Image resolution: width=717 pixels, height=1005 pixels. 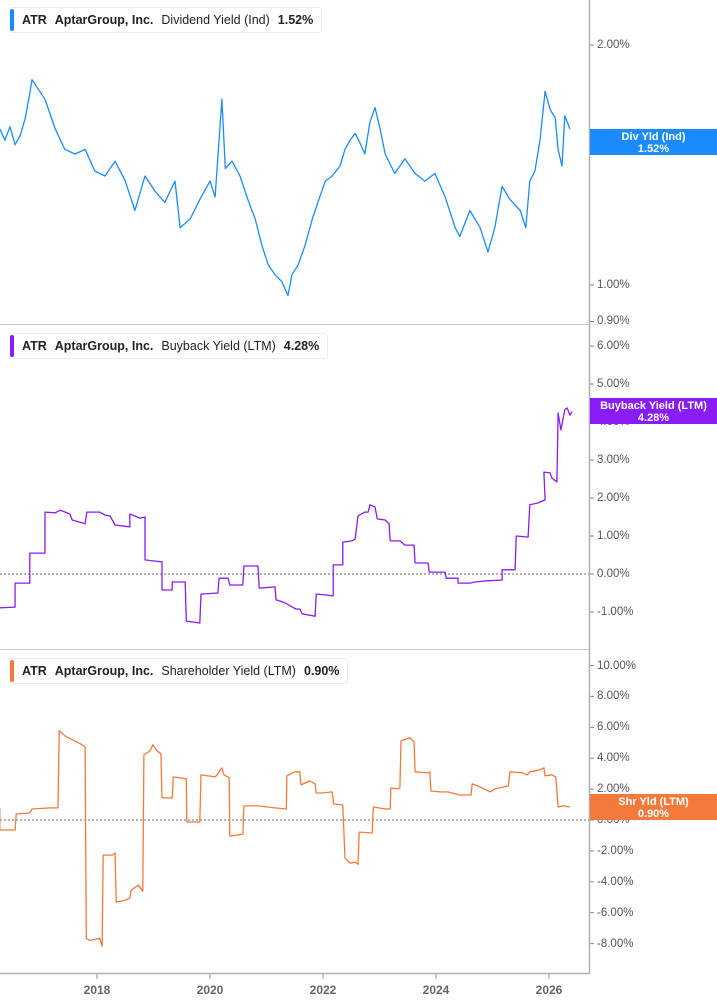 What do you see at coordinates (613, 574) in the screenshot?
I see `y-tick-label: 0.00%` at bounding box center [613, 574].